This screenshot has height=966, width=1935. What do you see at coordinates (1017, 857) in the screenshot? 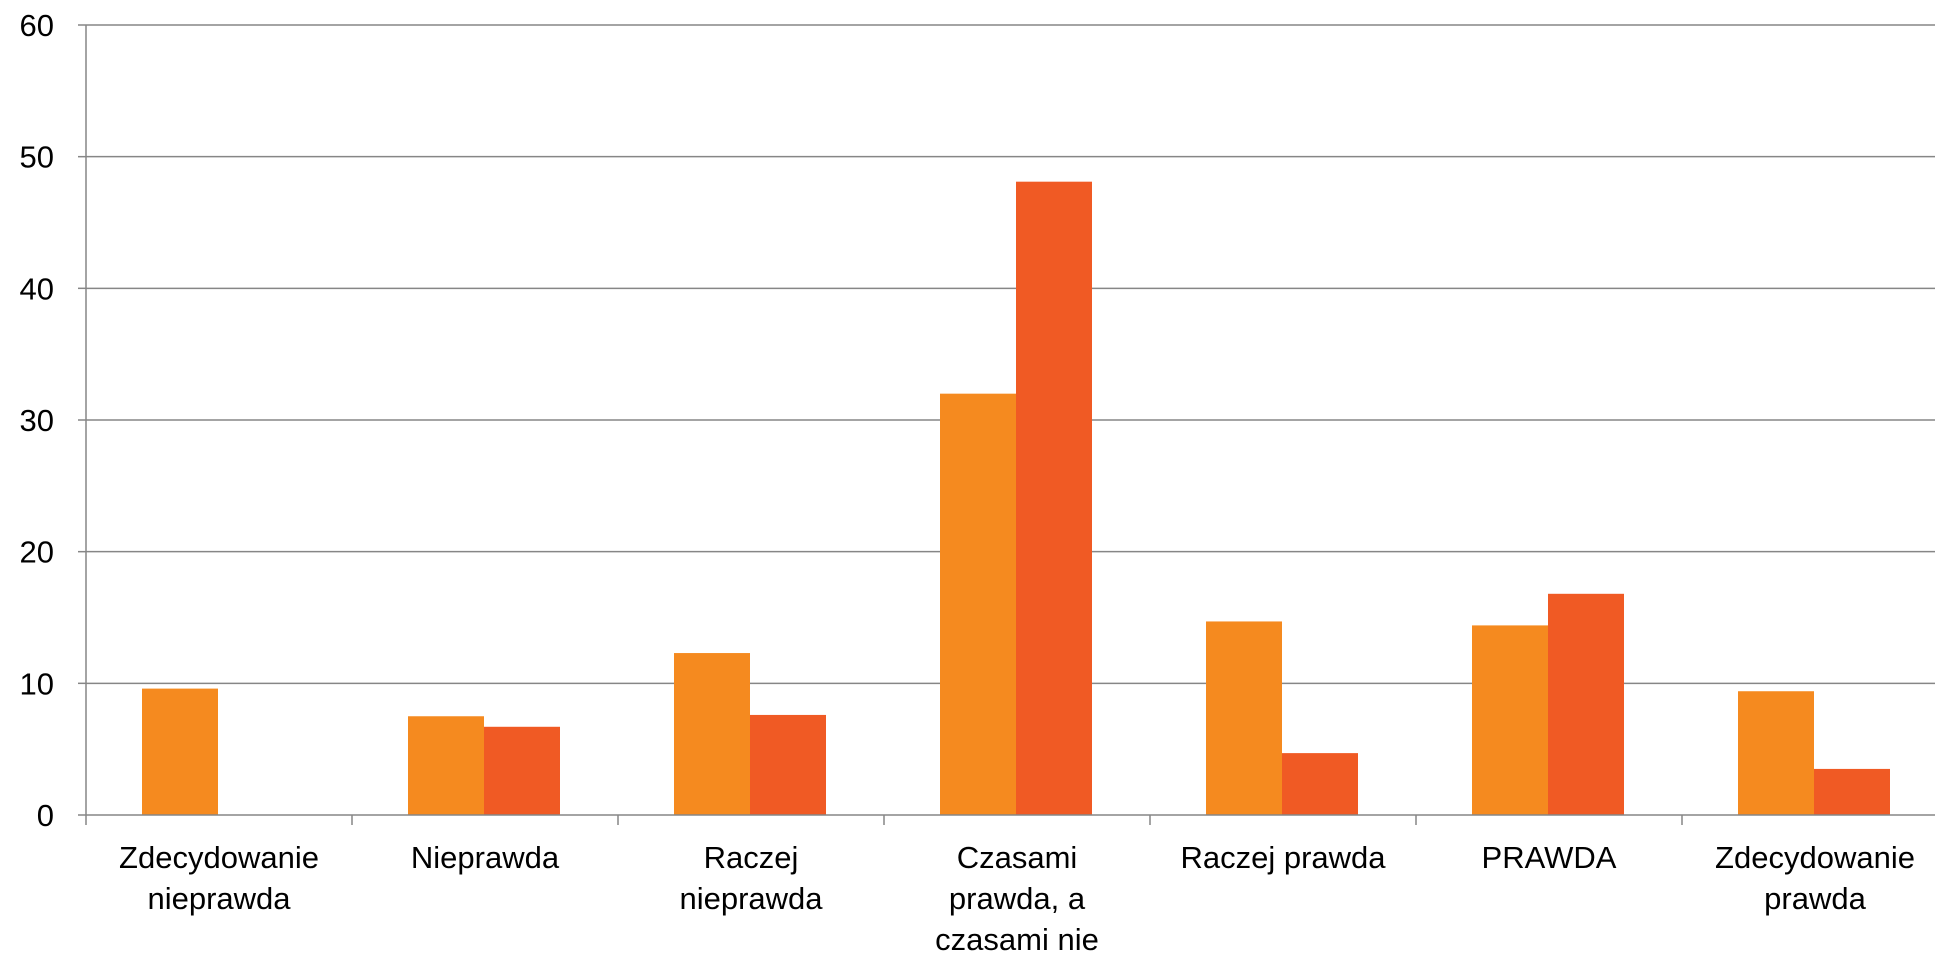
I see `x-tick-label-line: Czasami` at bounding box center [1017, 857].